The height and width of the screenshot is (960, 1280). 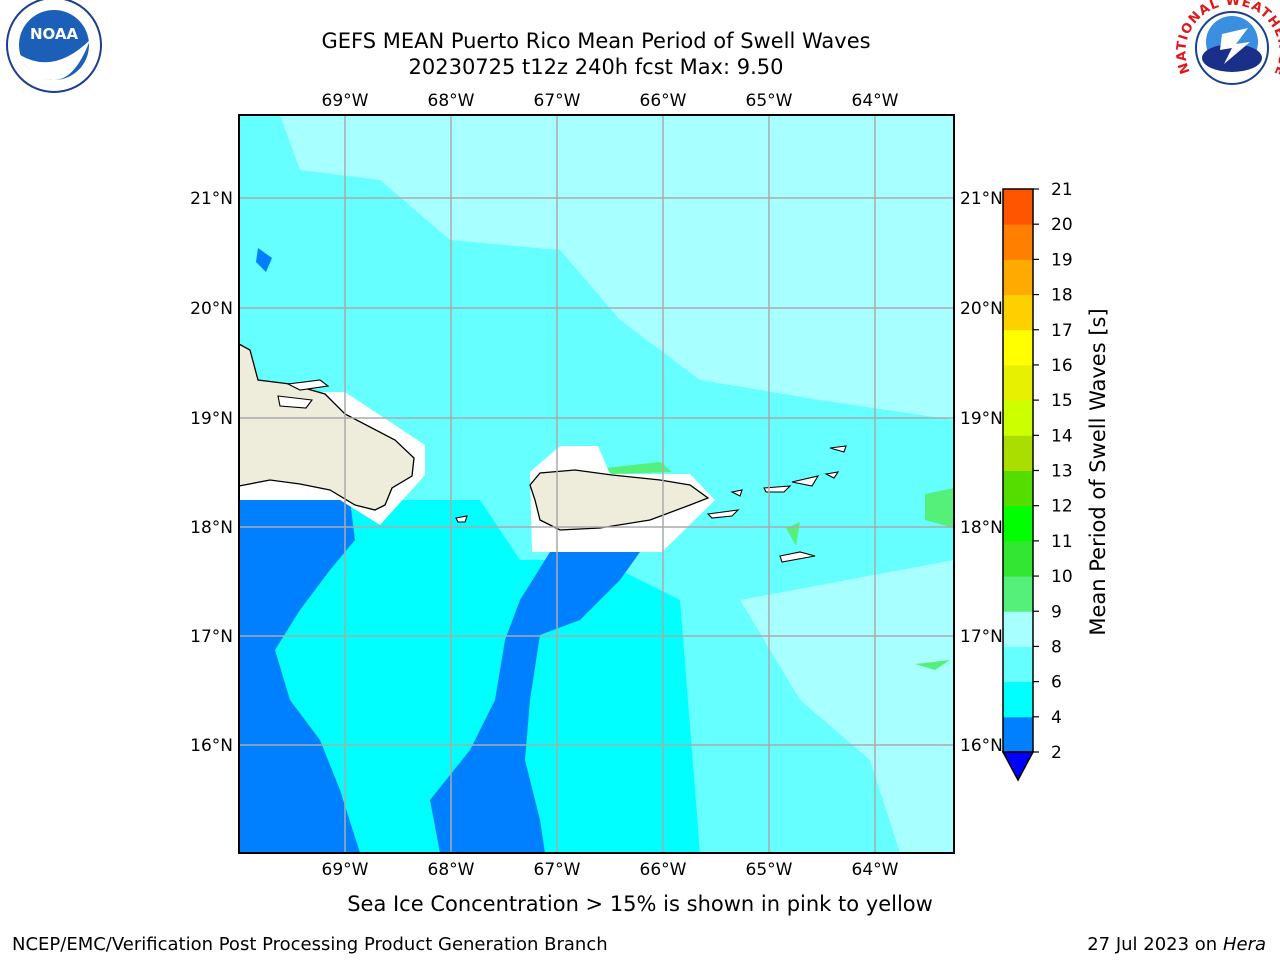 What do you see at coordinates (736, 493) in the screenshot?
I see `culebra-island` at bounding box center [736, 493].